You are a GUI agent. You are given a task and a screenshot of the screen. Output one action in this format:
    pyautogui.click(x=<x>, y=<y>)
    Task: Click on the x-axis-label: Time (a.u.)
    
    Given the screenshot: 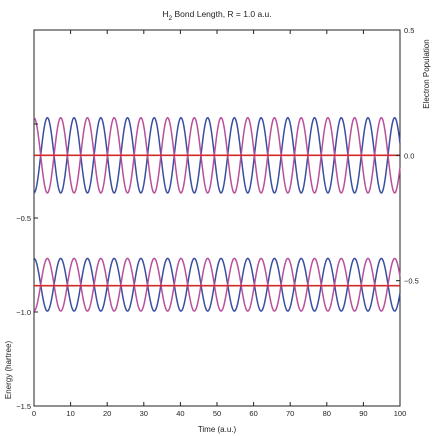 What is the action you would take?
    pyautogui.click(x=217, y=429)
    